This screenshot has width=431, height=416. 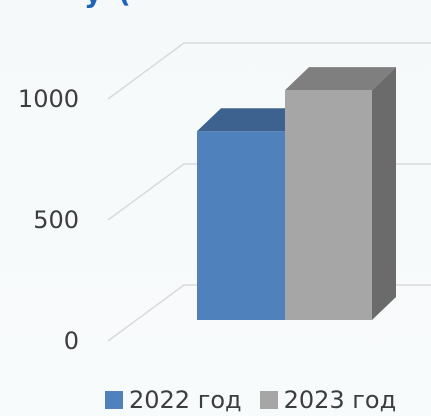 I want to click on chart-legend: 2022 год 2023 год, so click(x=250, y=400).